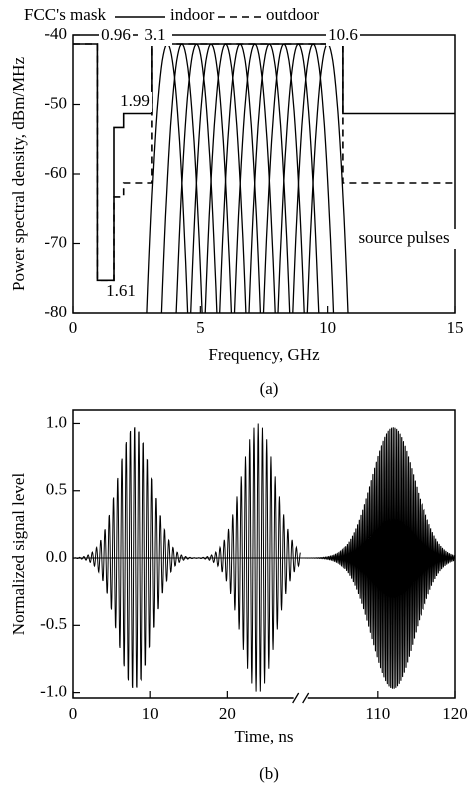 The width and height of the screenshot is (474, 793). What do you see at coordinates (455, 713) in the screenshot?
I see `x-tick-label: 120` at bounding box center [455, 713].